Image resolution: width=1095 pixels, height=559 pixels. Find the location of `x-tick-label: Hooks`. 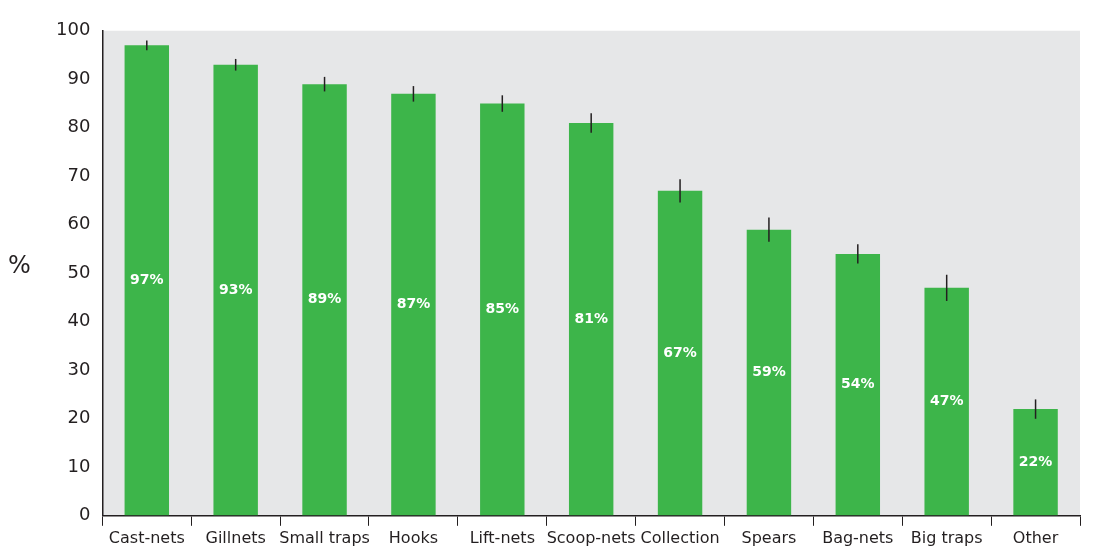

x-tick-label: Hooks is located at coordinates (413, 537).